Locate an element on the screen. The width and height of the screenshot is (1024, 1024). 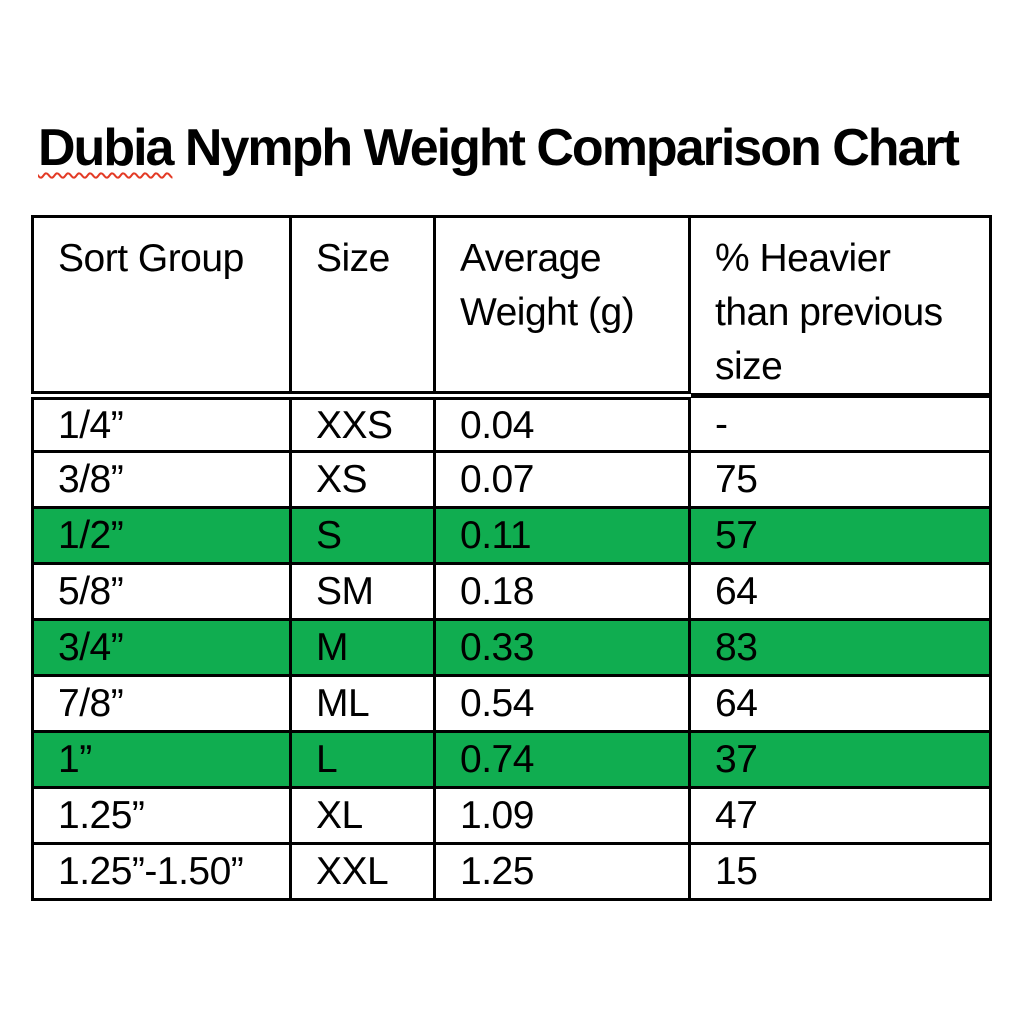
cell-average-weight: 1.25 is located at coordinates (562, 872).